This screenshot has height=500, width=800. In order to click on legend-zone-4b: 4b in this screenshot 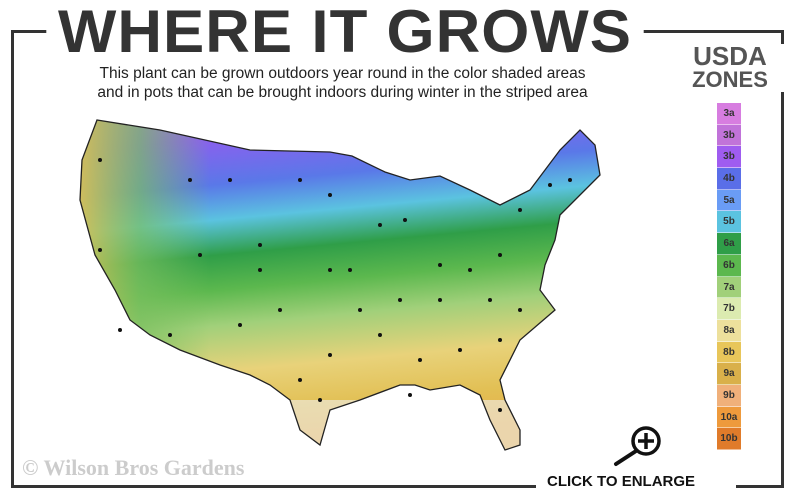, I will do `click(729, 179)`.